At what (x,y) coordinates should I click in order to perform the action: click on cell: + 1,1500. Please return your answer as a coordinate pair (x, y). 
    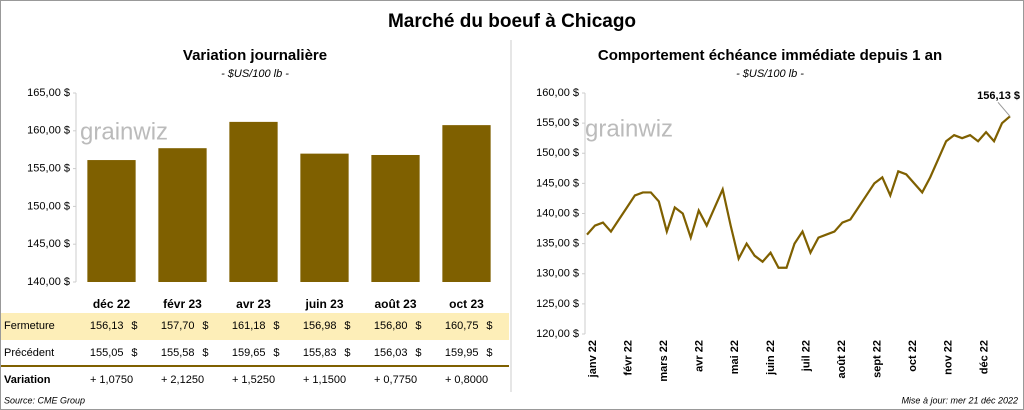
    Looking at the image, I should click on (324, 380).